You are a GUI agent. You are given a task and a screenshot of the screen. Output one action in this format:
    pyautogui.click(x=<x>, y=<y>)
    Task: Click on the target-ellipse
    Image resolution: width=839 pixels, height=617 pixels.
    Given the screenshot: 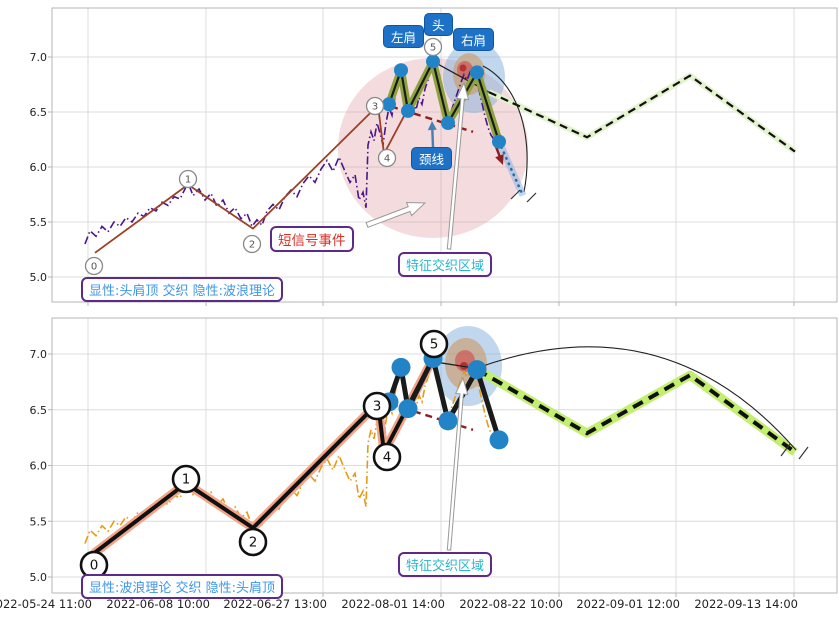 What is the action you would take?
    pyautogui.click(x=463, y=68)
    